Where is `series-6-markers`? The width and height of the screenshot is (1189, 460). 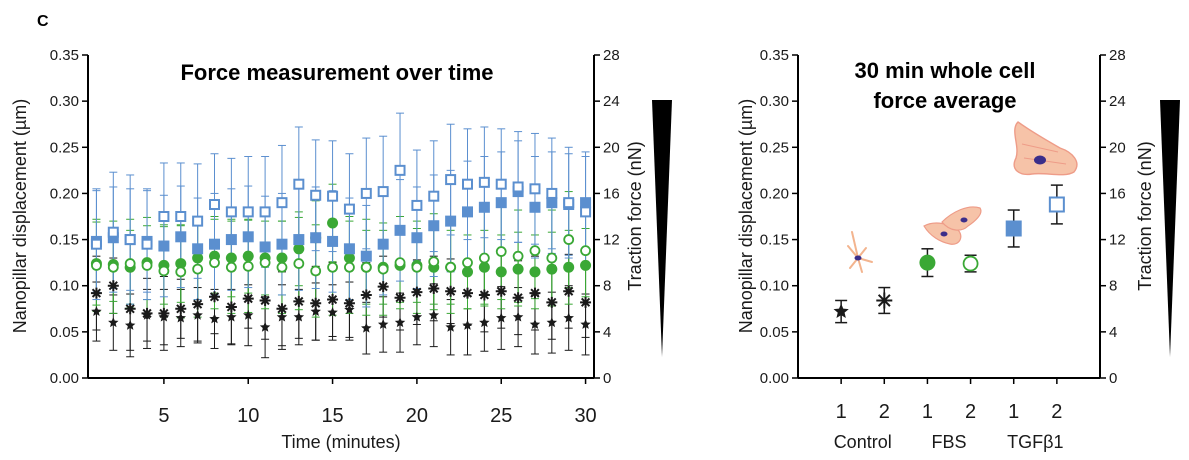
series-6-markers is located at coordinates (341, 207).